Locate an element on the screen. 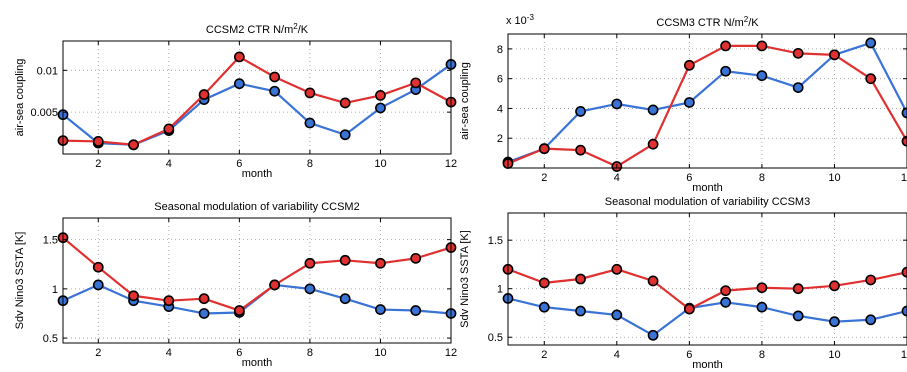 The height and width of the screenshot is (372, 907). chart-title-text: CCSM2 CTR N/m is located at coordinates (249, 30).